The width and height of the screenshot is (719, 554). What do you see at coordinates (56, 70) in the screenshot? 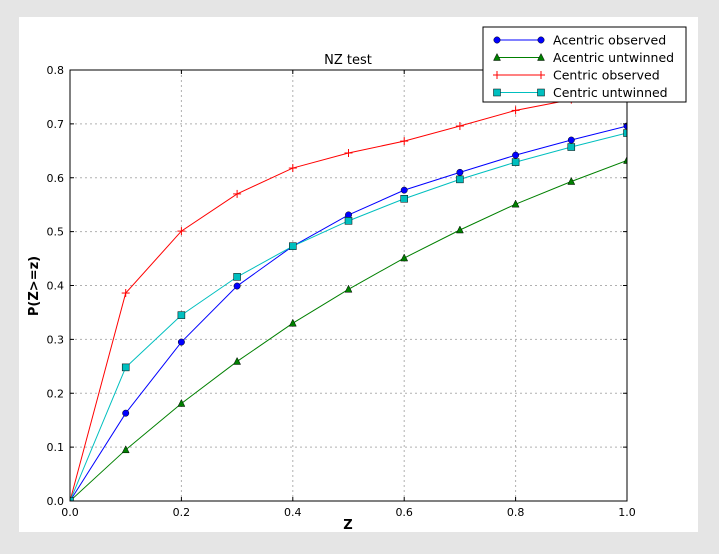
I see `y-tick-label: 0.8` at bounding box center [56, 70].